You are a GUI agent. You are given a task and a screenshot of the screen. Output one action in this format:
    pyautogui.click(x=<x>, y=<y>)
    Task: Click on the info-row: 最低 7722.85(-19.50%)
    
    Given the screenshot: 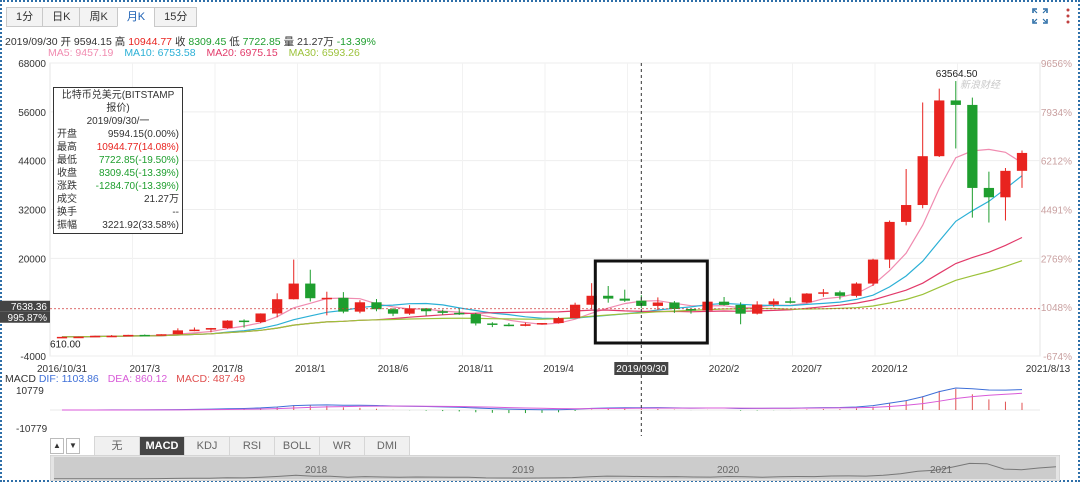 What is the action you would take?
    pyautogui.click(x=118, y=160)
    